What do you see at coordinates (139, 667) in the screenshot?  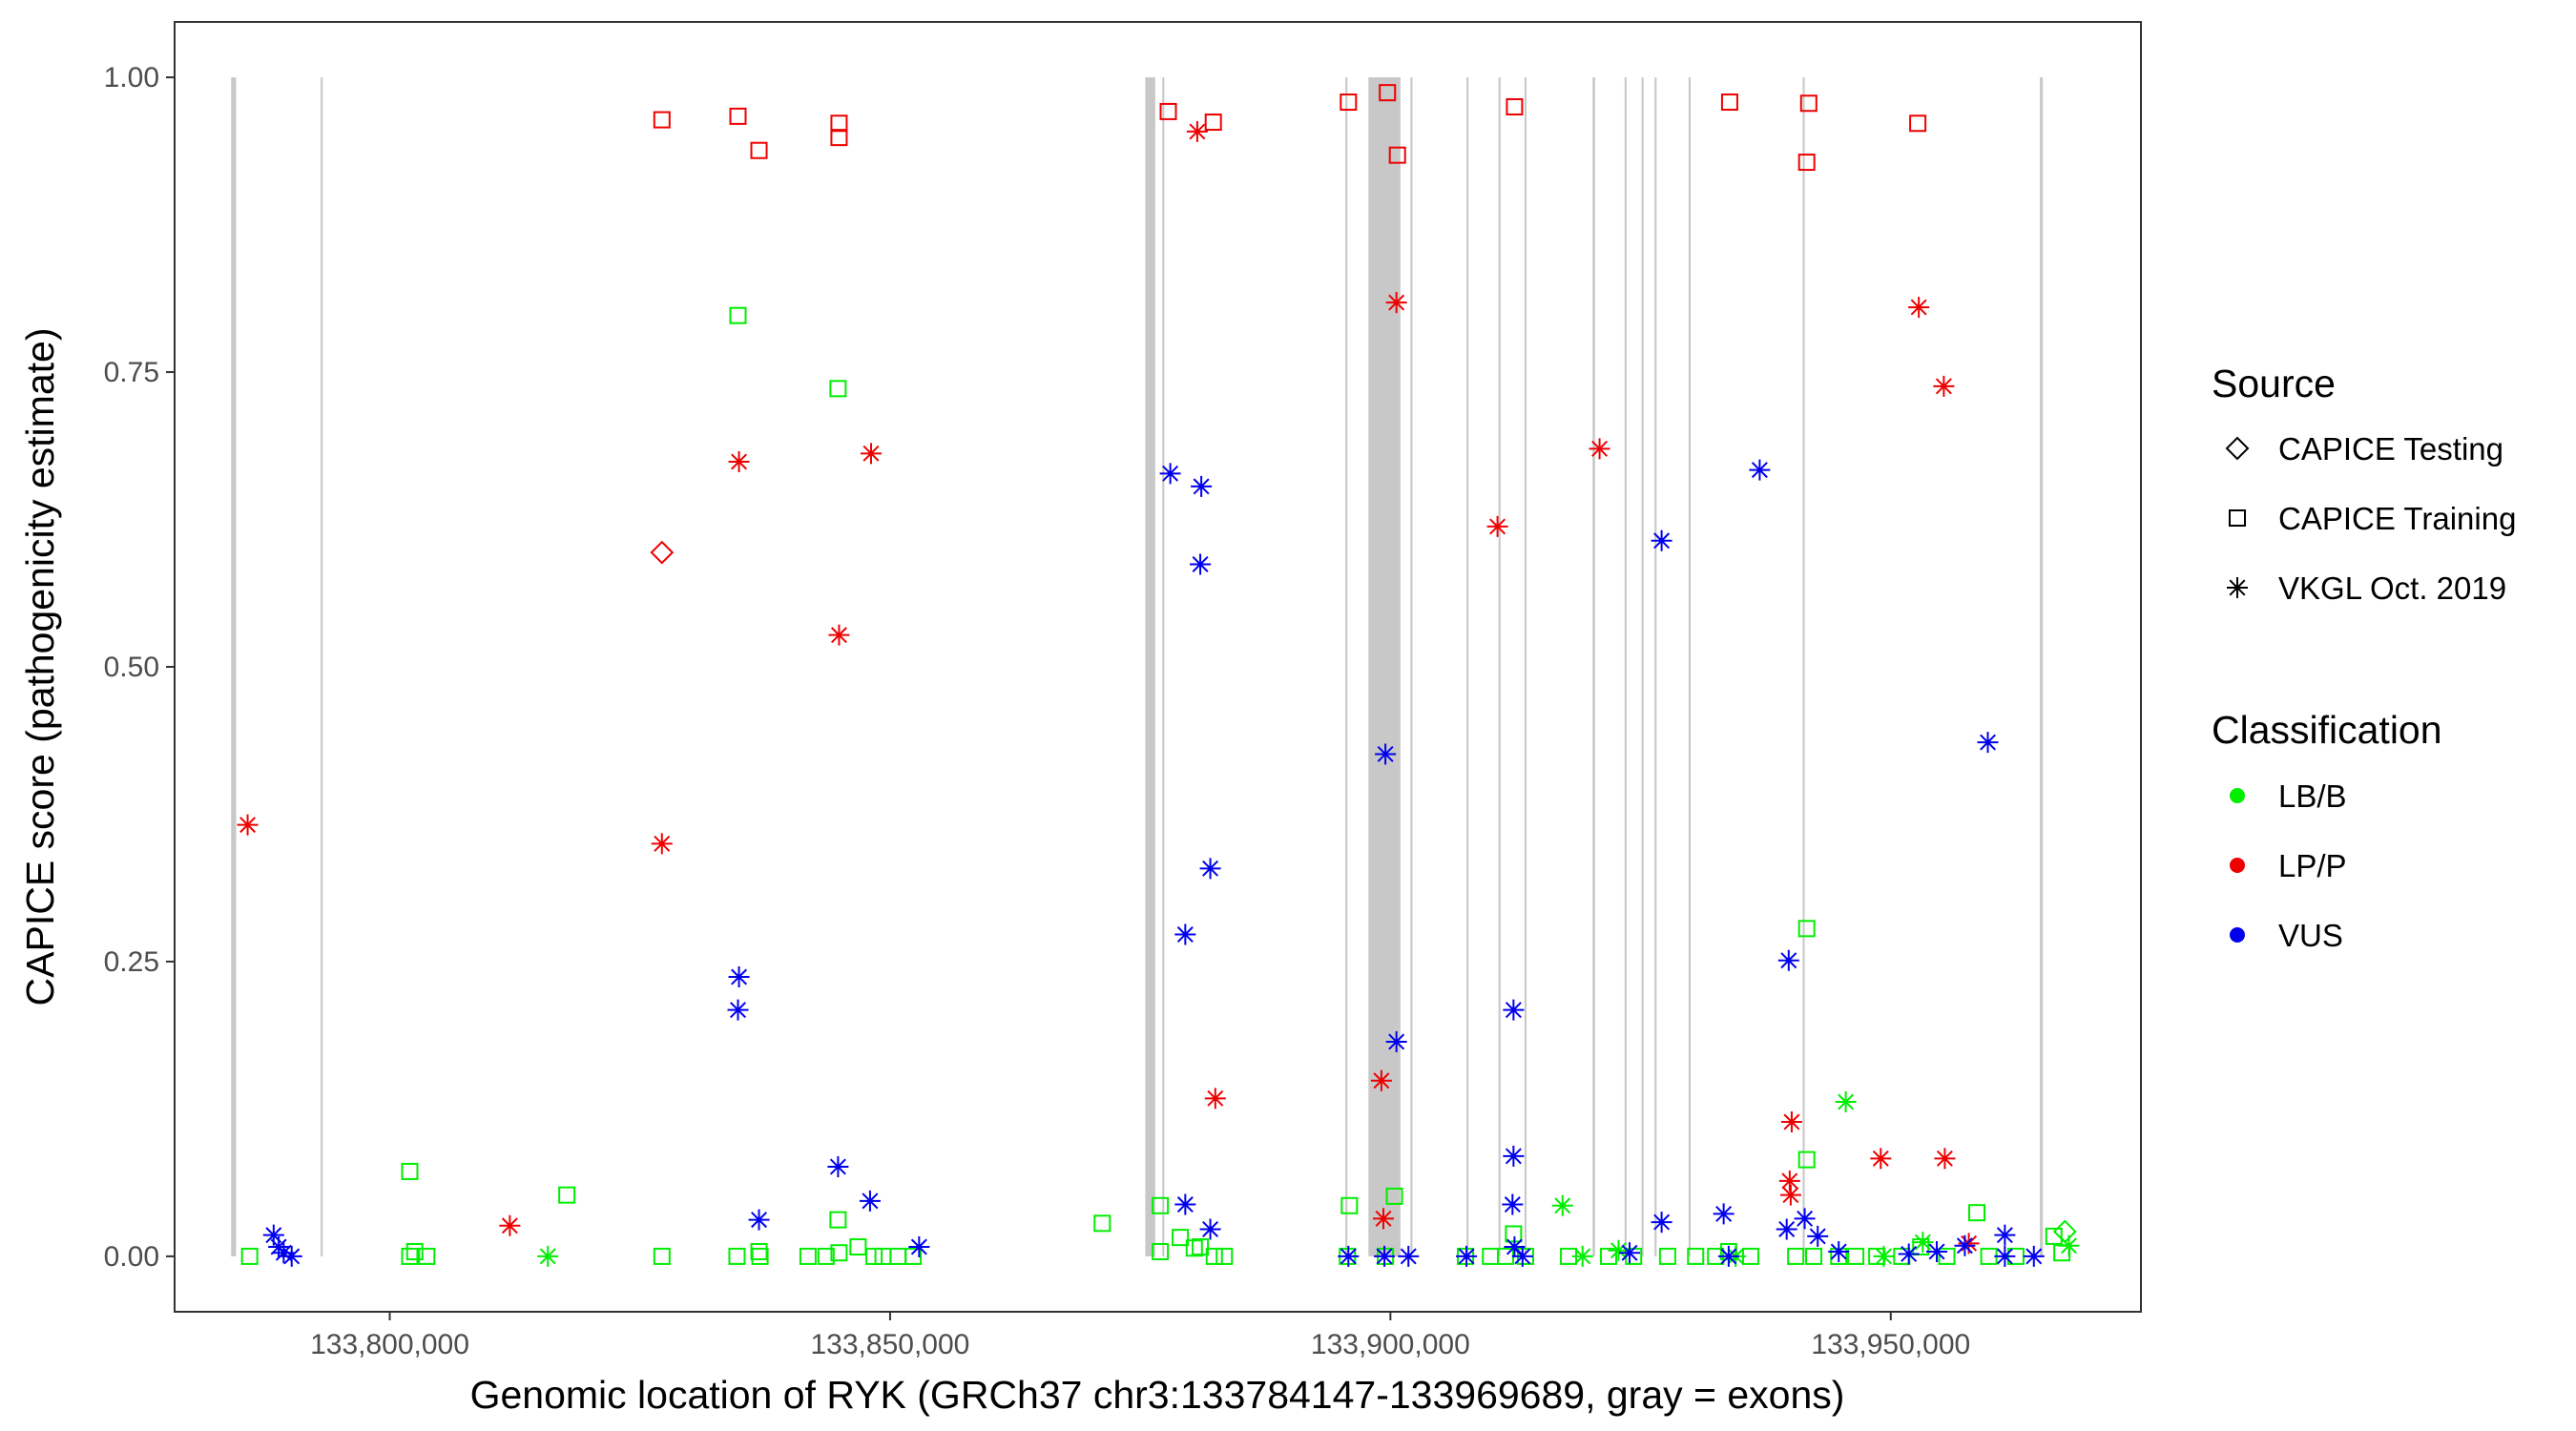 I see `y-axis: 0.00 0.25 0.50 0.75 1.00` at bounding box center [139, 667].